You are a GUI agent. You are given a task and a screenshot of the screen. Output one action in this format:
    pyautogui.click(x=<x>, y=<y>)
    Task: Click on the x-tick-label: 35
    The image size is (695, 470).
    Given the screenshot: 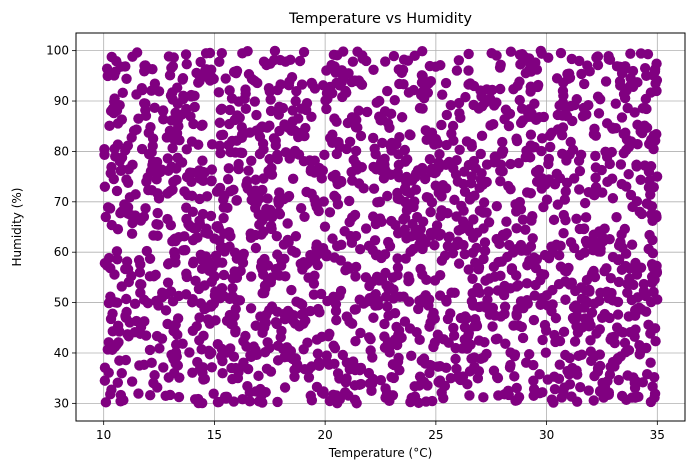 What is the action you would take?
    pyautogui.click(x=657, y=435)
    